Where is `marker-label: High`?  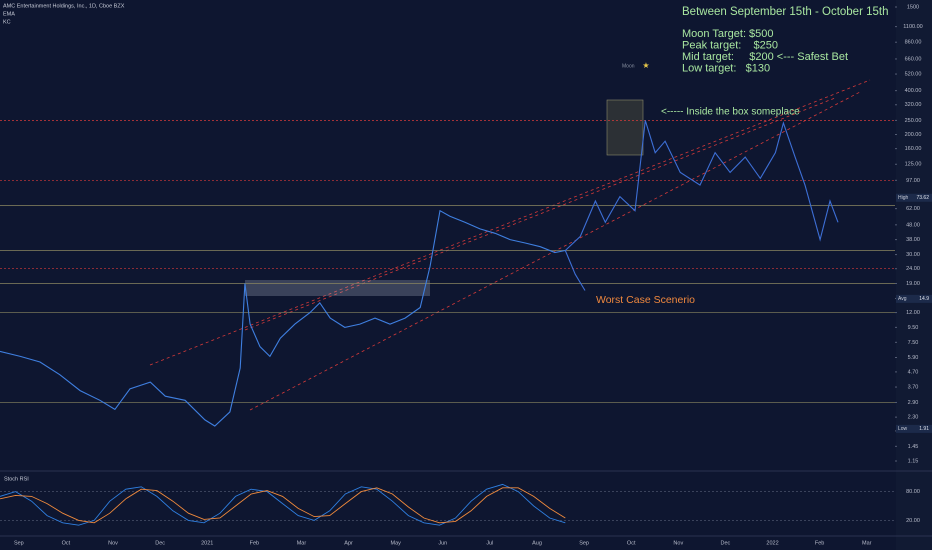 marker-label: High is located at coordinates (903, 198).